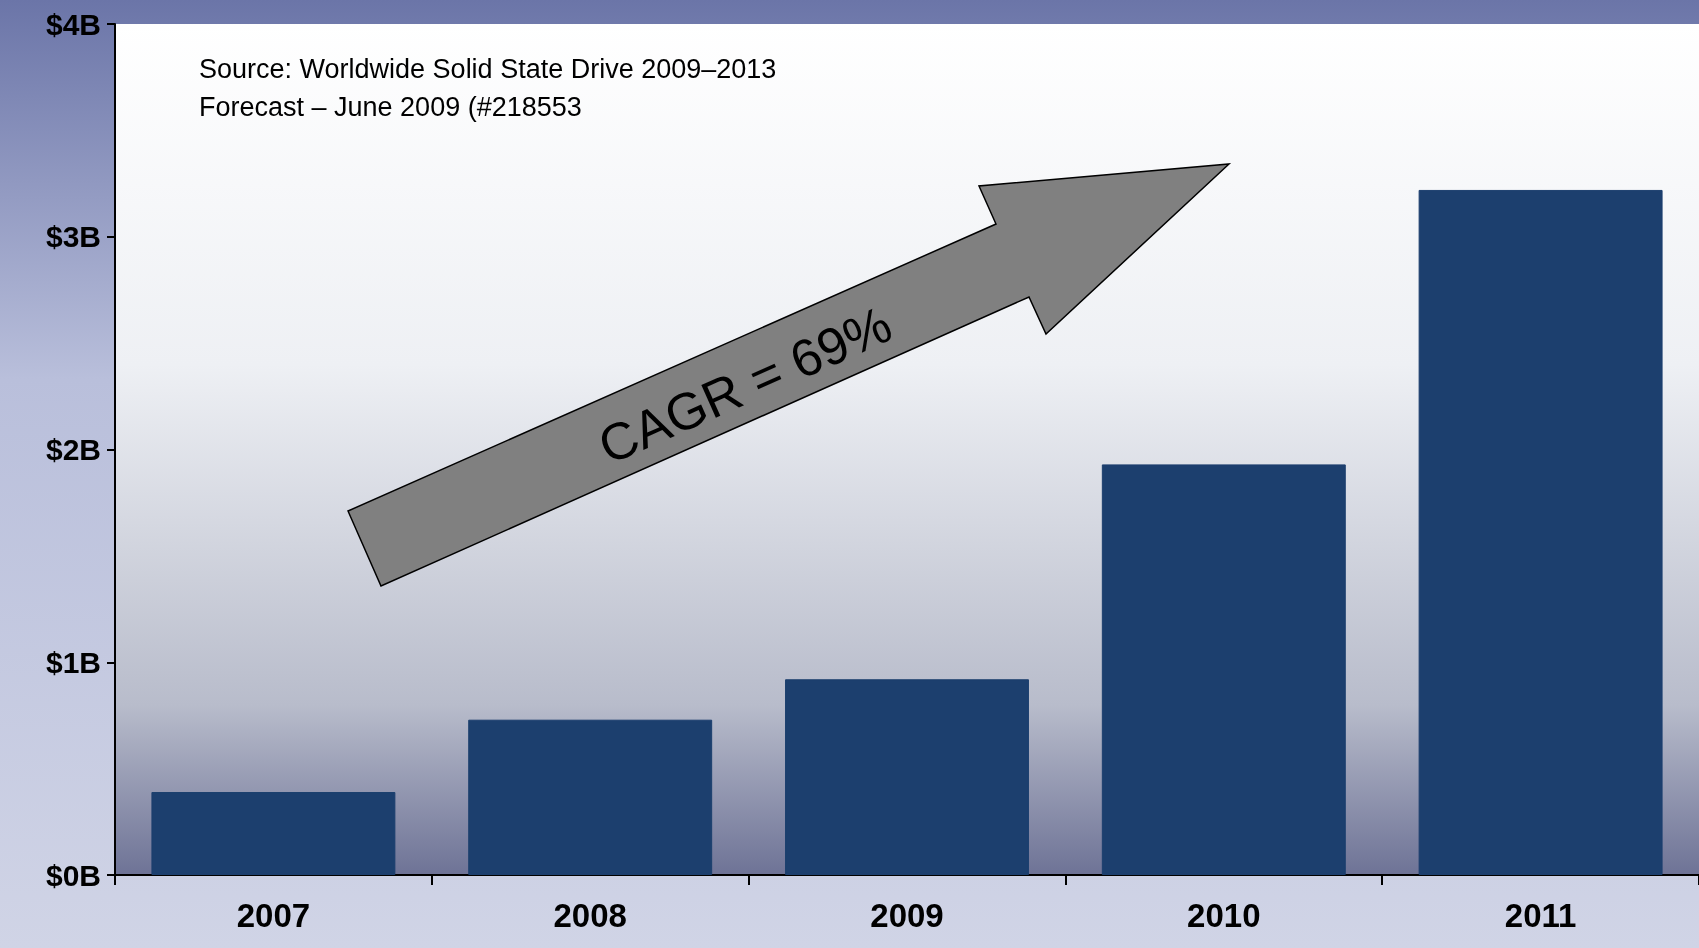 This screenshot has height=948, width=1699. Describe the element at coordinates (1224, 915) in the screenshot. I see `x-tick-label: 2010` at that location.